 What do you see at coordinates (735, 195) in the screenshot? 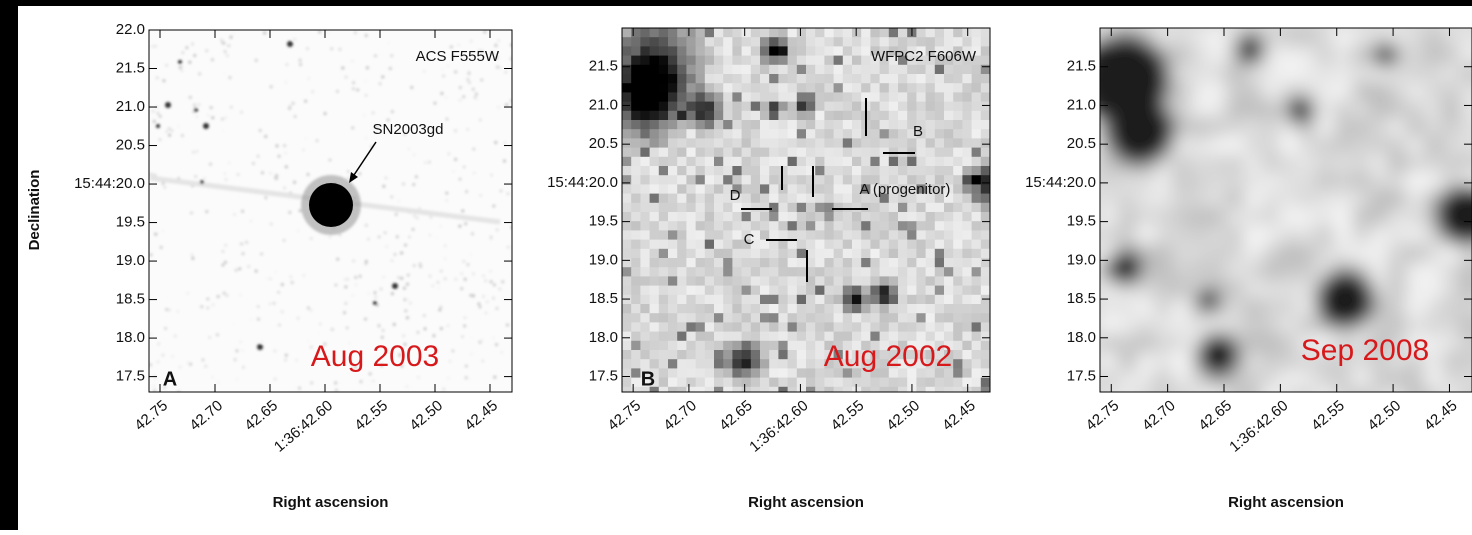
I see `annotation: D` at bounding box center [735, 195].